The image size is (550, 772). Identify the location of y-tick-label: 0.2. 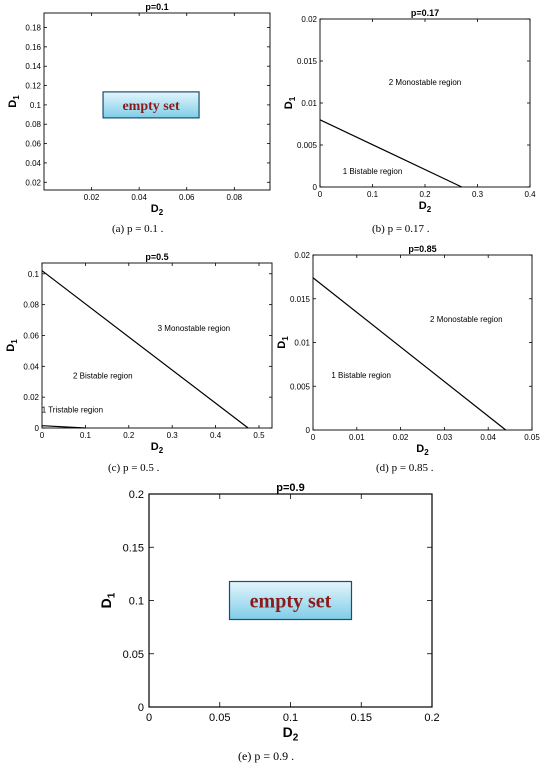
(136, 495).